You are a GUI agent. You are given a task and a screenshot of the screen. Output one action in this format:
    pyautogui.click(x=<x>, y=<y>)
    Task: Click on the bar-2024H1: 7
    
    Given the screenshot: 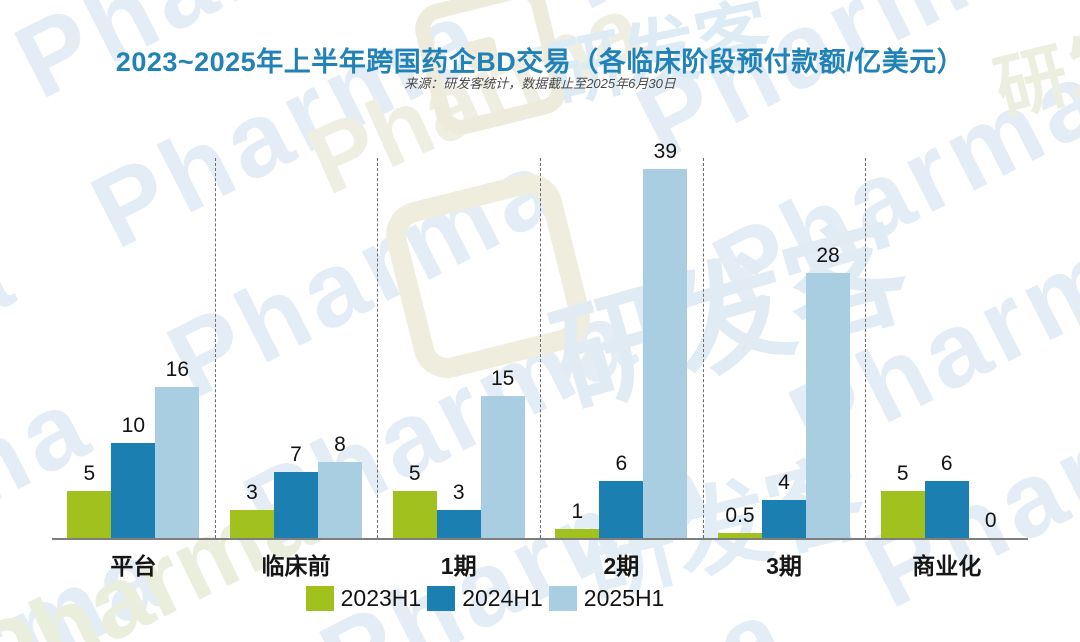 What is the action you would take?
    pyautogui.click(x=296, y=490)
    